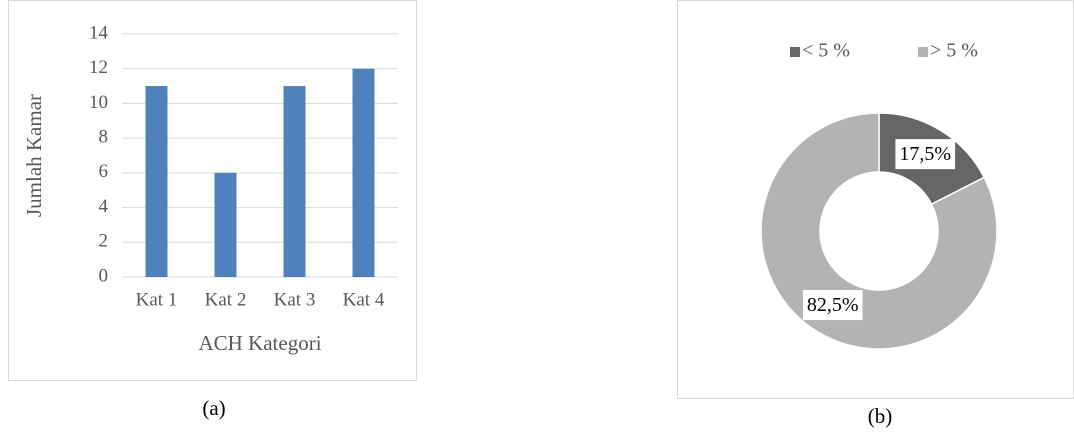  I want to click on y-tick-label: 12, so click(98, 67).